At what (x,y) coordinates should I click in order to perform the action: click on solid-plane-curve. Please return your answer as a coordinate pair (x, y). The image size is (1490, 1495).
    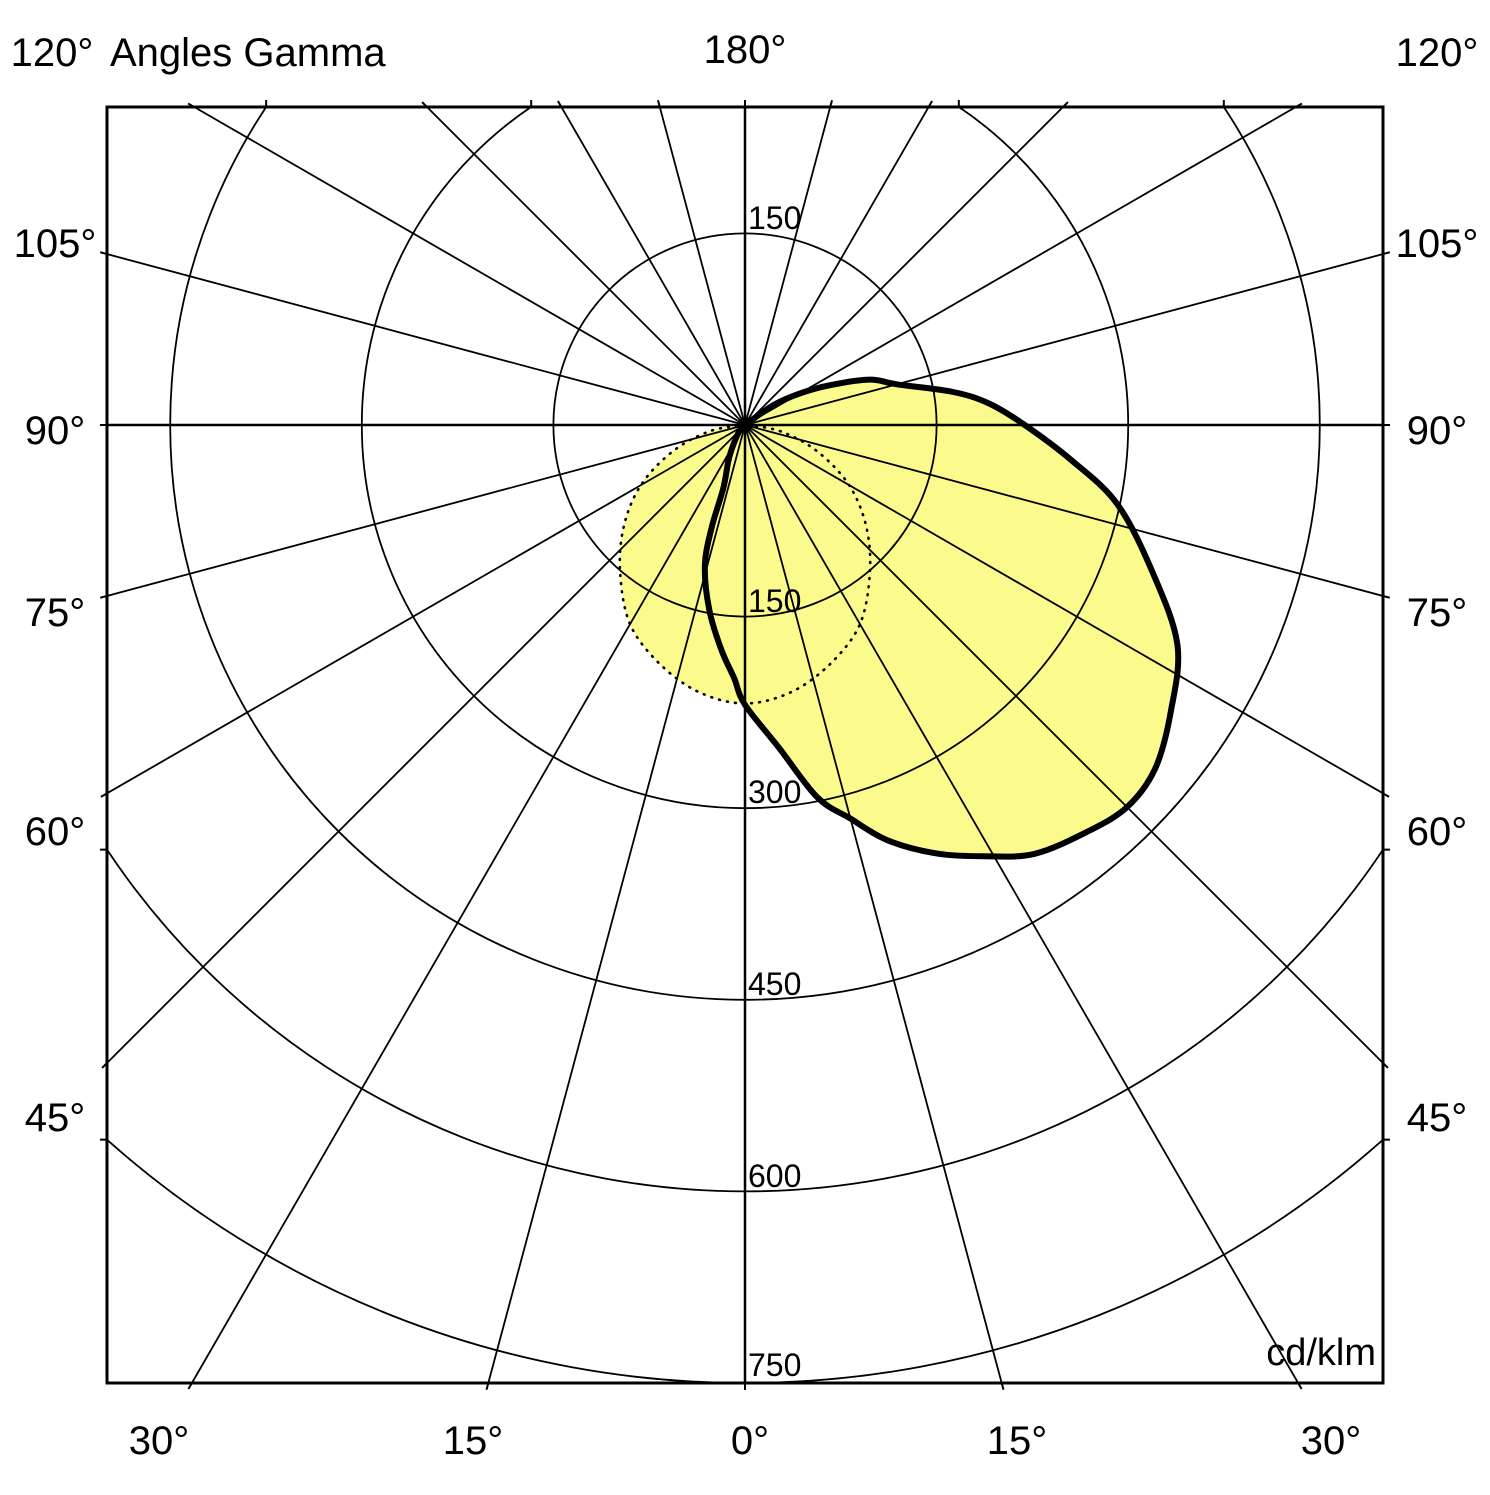
    Looking at the image, I should click on (941, 618).